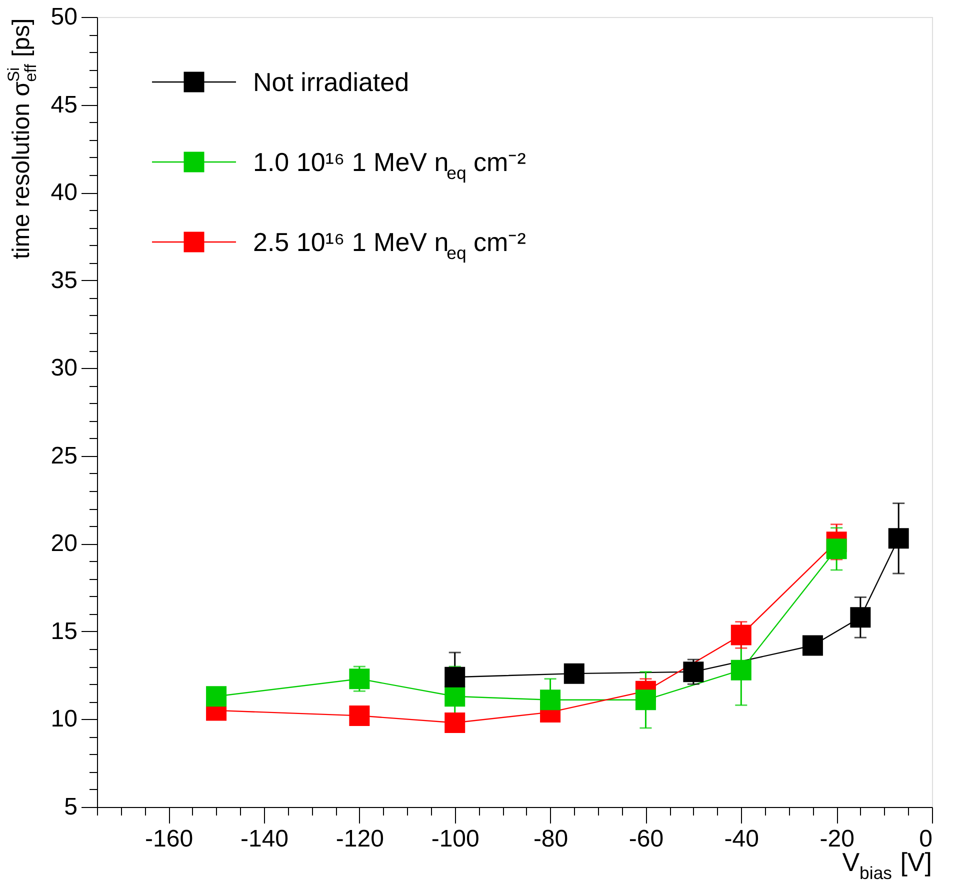  What do you see at coordinates (64, 280) in the screenshot?
I see `y-tick-label: 35` at bounding box center [64, 280].